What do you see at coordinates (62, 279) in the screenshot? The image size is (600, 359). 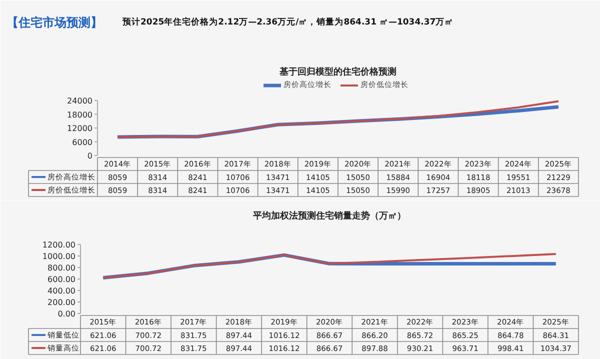 I see `y-tick-label: 600.00` at bounding box center [62, 279].